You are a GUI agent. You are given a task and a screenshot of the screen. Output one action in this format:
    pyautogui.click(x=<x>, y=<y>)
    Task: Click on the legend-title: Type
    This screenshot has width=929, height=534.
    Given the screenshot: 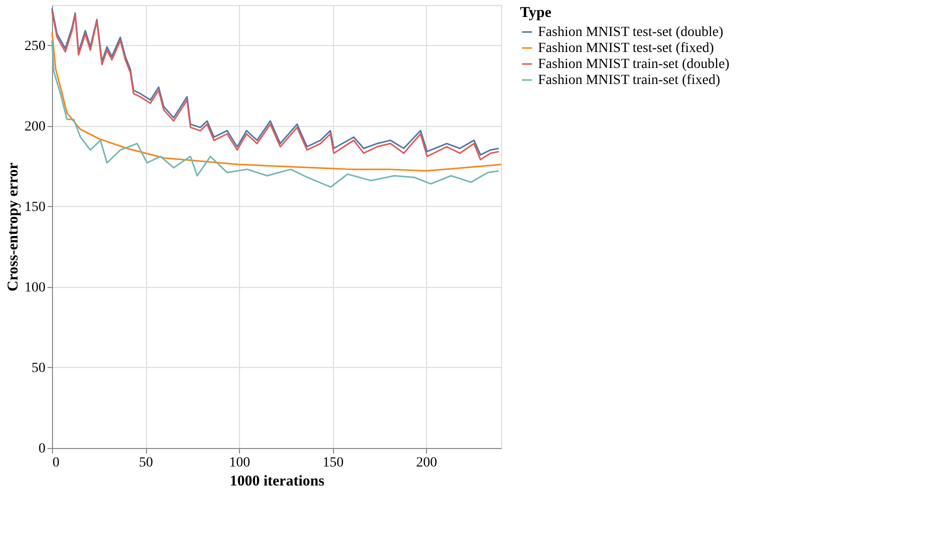 What is the action you would take?
    pyautogui.click(x=536, y=13)
    